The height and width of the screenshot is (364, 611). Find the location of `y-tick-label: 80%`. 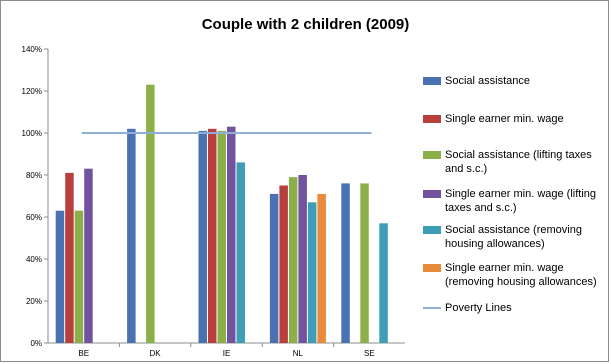

y-tick-label: 80% is located at coordinates (34, 175).